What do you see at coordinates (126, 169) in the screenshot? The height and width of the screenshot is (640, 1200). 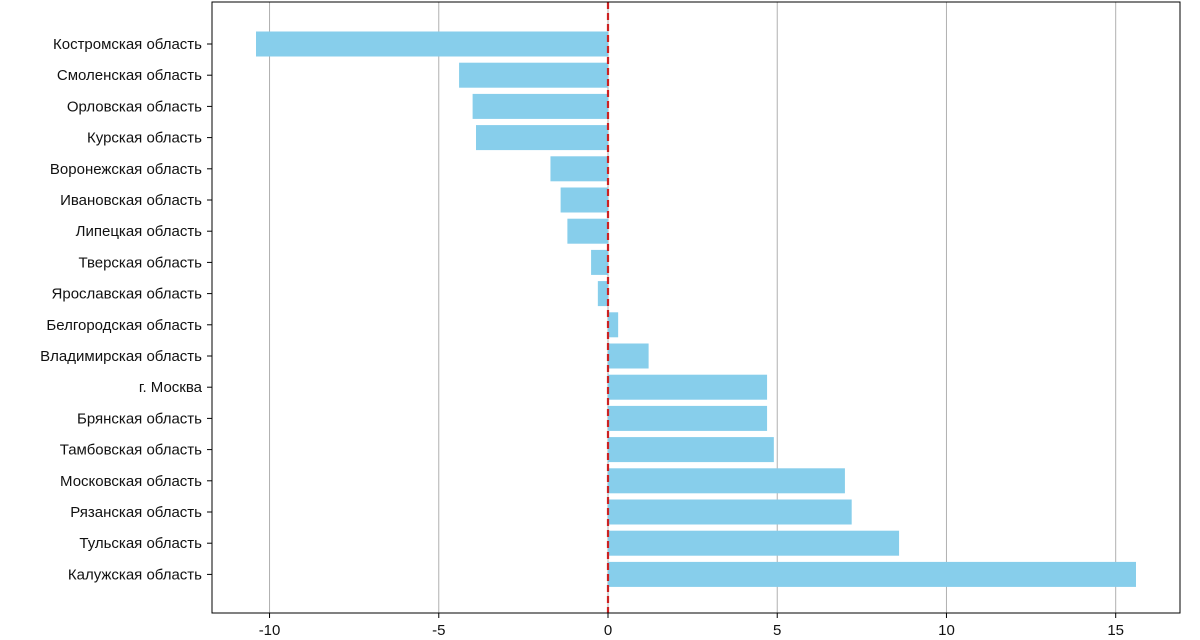 I see `category-label-4: Воронежская область` at bounding box center [126, 169].